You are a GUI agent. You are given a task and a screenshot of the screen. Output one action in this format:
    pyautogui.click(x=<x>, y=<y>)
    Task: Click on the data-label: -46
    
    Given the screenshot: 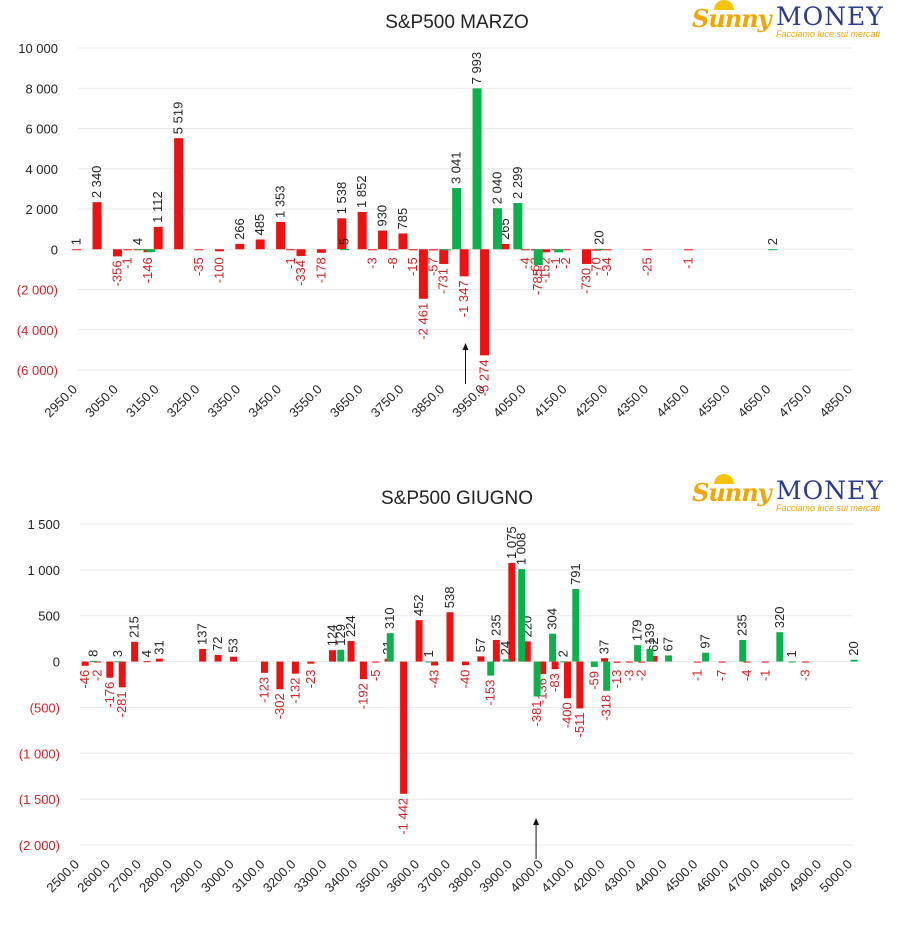 What is the action you would take?
    pyautogui.click(x=84, y=679)
    